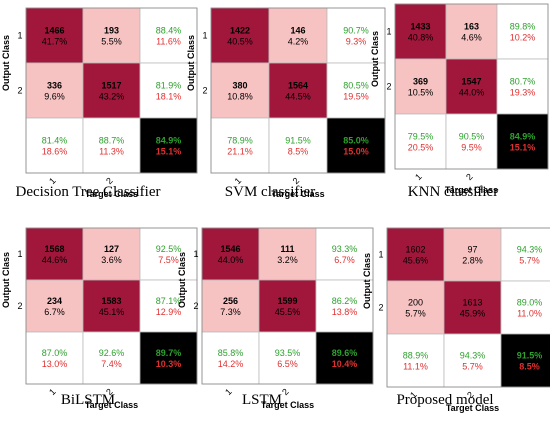 This screenshot has height=426, width=550. Describe the element at coordinates (231, 353) in the screenshot. I see `correct-rate: 85.8%` at that location.